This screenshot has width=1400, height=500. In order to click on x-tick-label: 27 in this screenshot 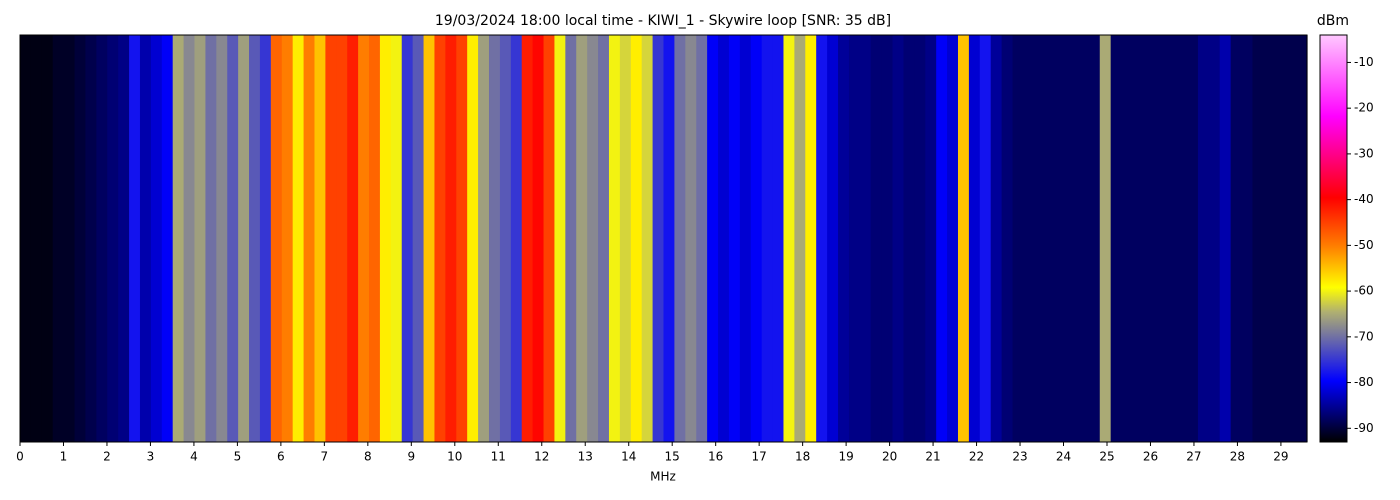, I will do `click(1193, 457)`.